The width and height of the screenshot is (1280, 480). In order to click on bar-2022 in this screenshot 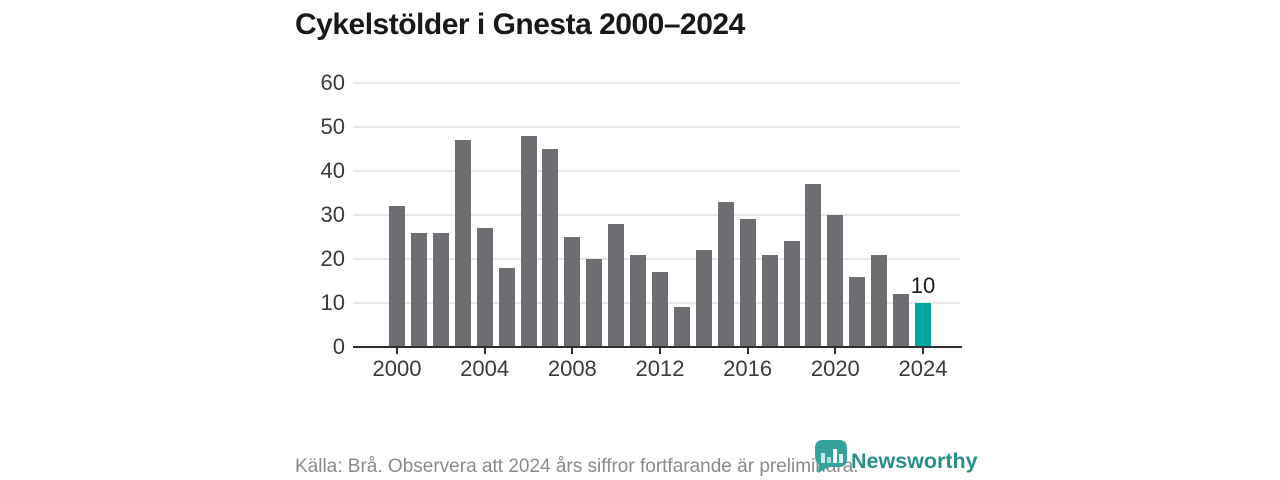, I will do `click(879, 300)`.